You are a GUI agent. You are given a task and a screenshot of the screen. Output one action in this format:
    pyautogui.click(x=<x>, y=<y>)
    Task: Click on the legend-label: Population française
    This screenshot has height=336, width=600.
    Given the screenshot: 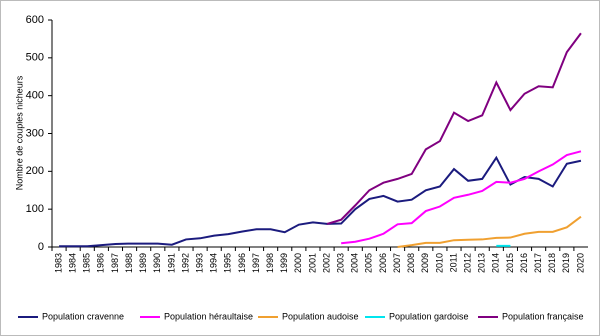 What is the action you would take?
    pyautogui.click(x=543, y=316)
    